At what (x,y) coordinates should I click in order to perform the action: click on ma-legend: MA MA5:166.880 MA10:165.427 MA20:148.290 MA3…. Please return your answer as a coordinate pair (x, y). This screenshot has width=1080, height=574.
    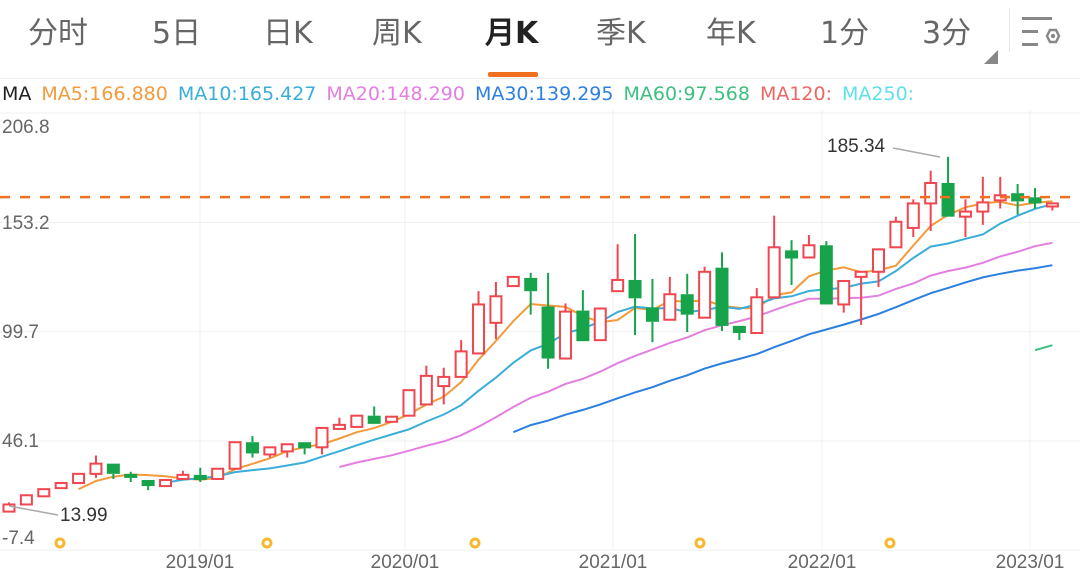
    Looking at the image, I should click on (463, 94).